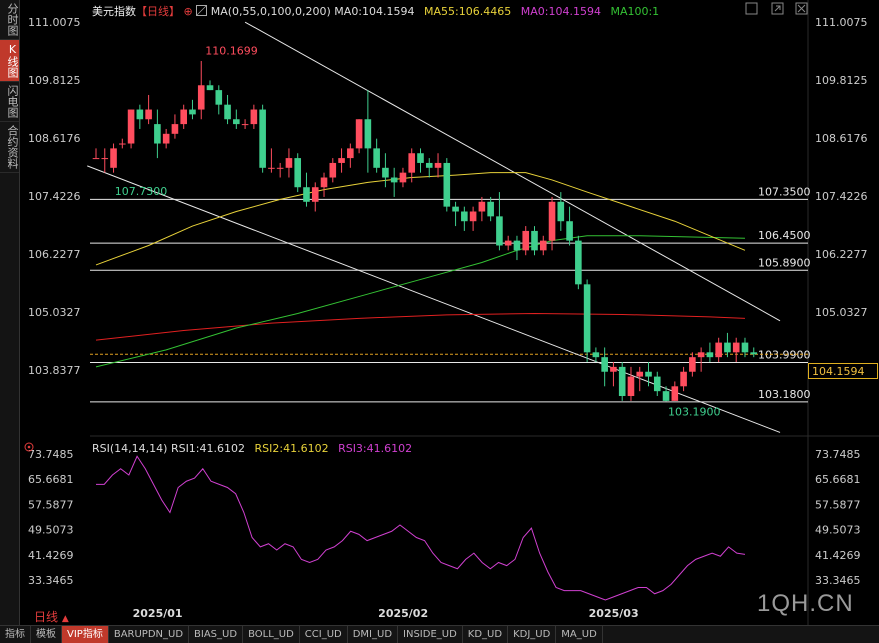 The height and width of the screenshot is (643, 879). I want to click on rsi-tick-right: 73.7485, so click(838, 454).